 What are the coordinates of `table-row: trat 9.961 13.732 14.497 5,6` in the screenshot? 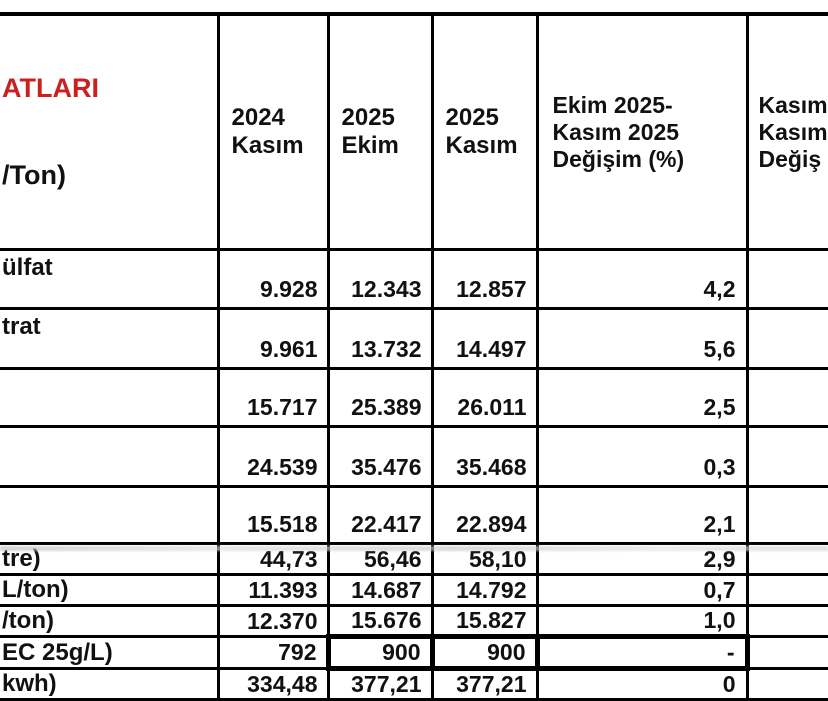 It's located at (414, 338).